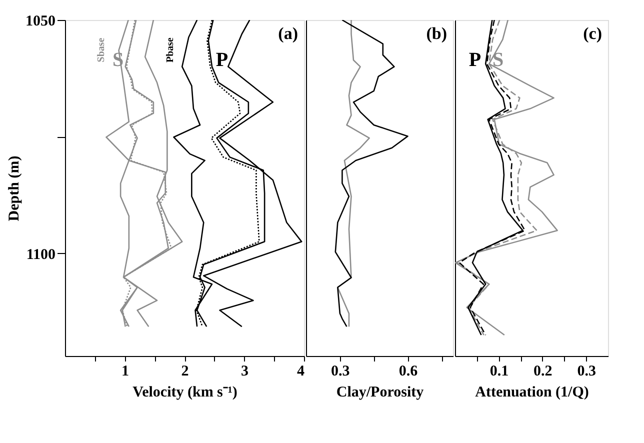 This screenshot has height=443, width=644. Describe the element at coordinates (41, 22) in the screenshot. I see `y-tick-label: 1050` at that location.